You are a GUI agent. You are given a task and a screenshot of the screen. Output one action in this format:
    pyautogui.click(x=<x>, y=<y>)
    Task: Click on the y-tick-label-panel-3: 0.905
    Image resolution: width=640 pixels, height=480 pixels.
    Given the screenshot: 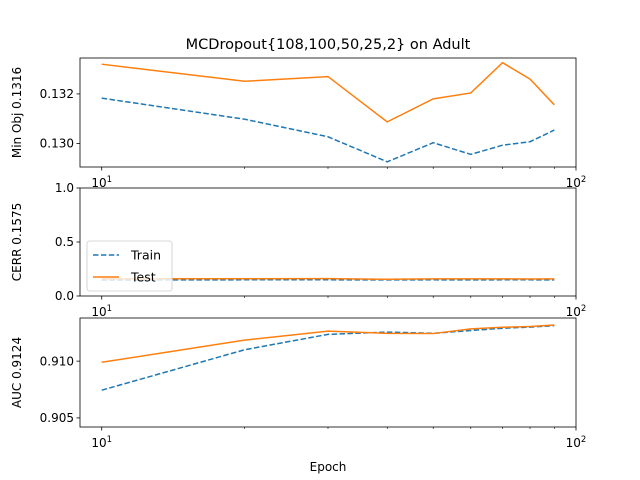 What is the action you would take?
    pyautogui.click(x=57, y=418)
    